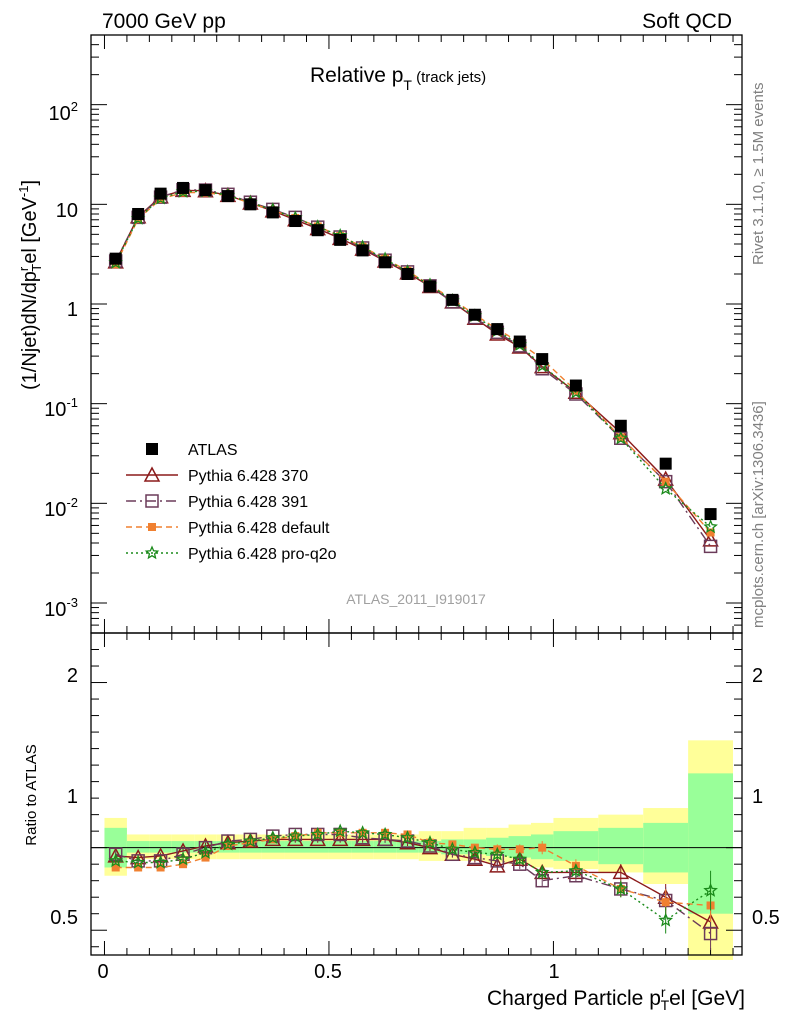 Image resolution: width=786 pixels, height=1024 pixels. I want to click on legend-entry-label: Pythia 6.428 pro-q2o, so click(262, 554).